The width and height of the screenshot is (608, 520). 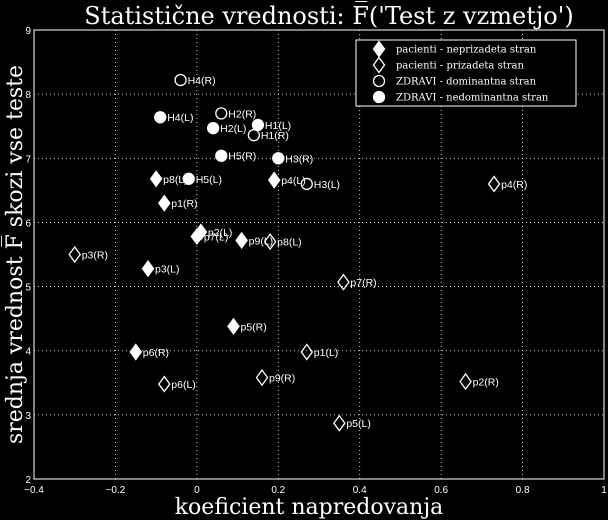 What do you see at coordinates (28, 95) in the screenshot?
I see `y-tick-label: 8` at bounding box center [28, 95].